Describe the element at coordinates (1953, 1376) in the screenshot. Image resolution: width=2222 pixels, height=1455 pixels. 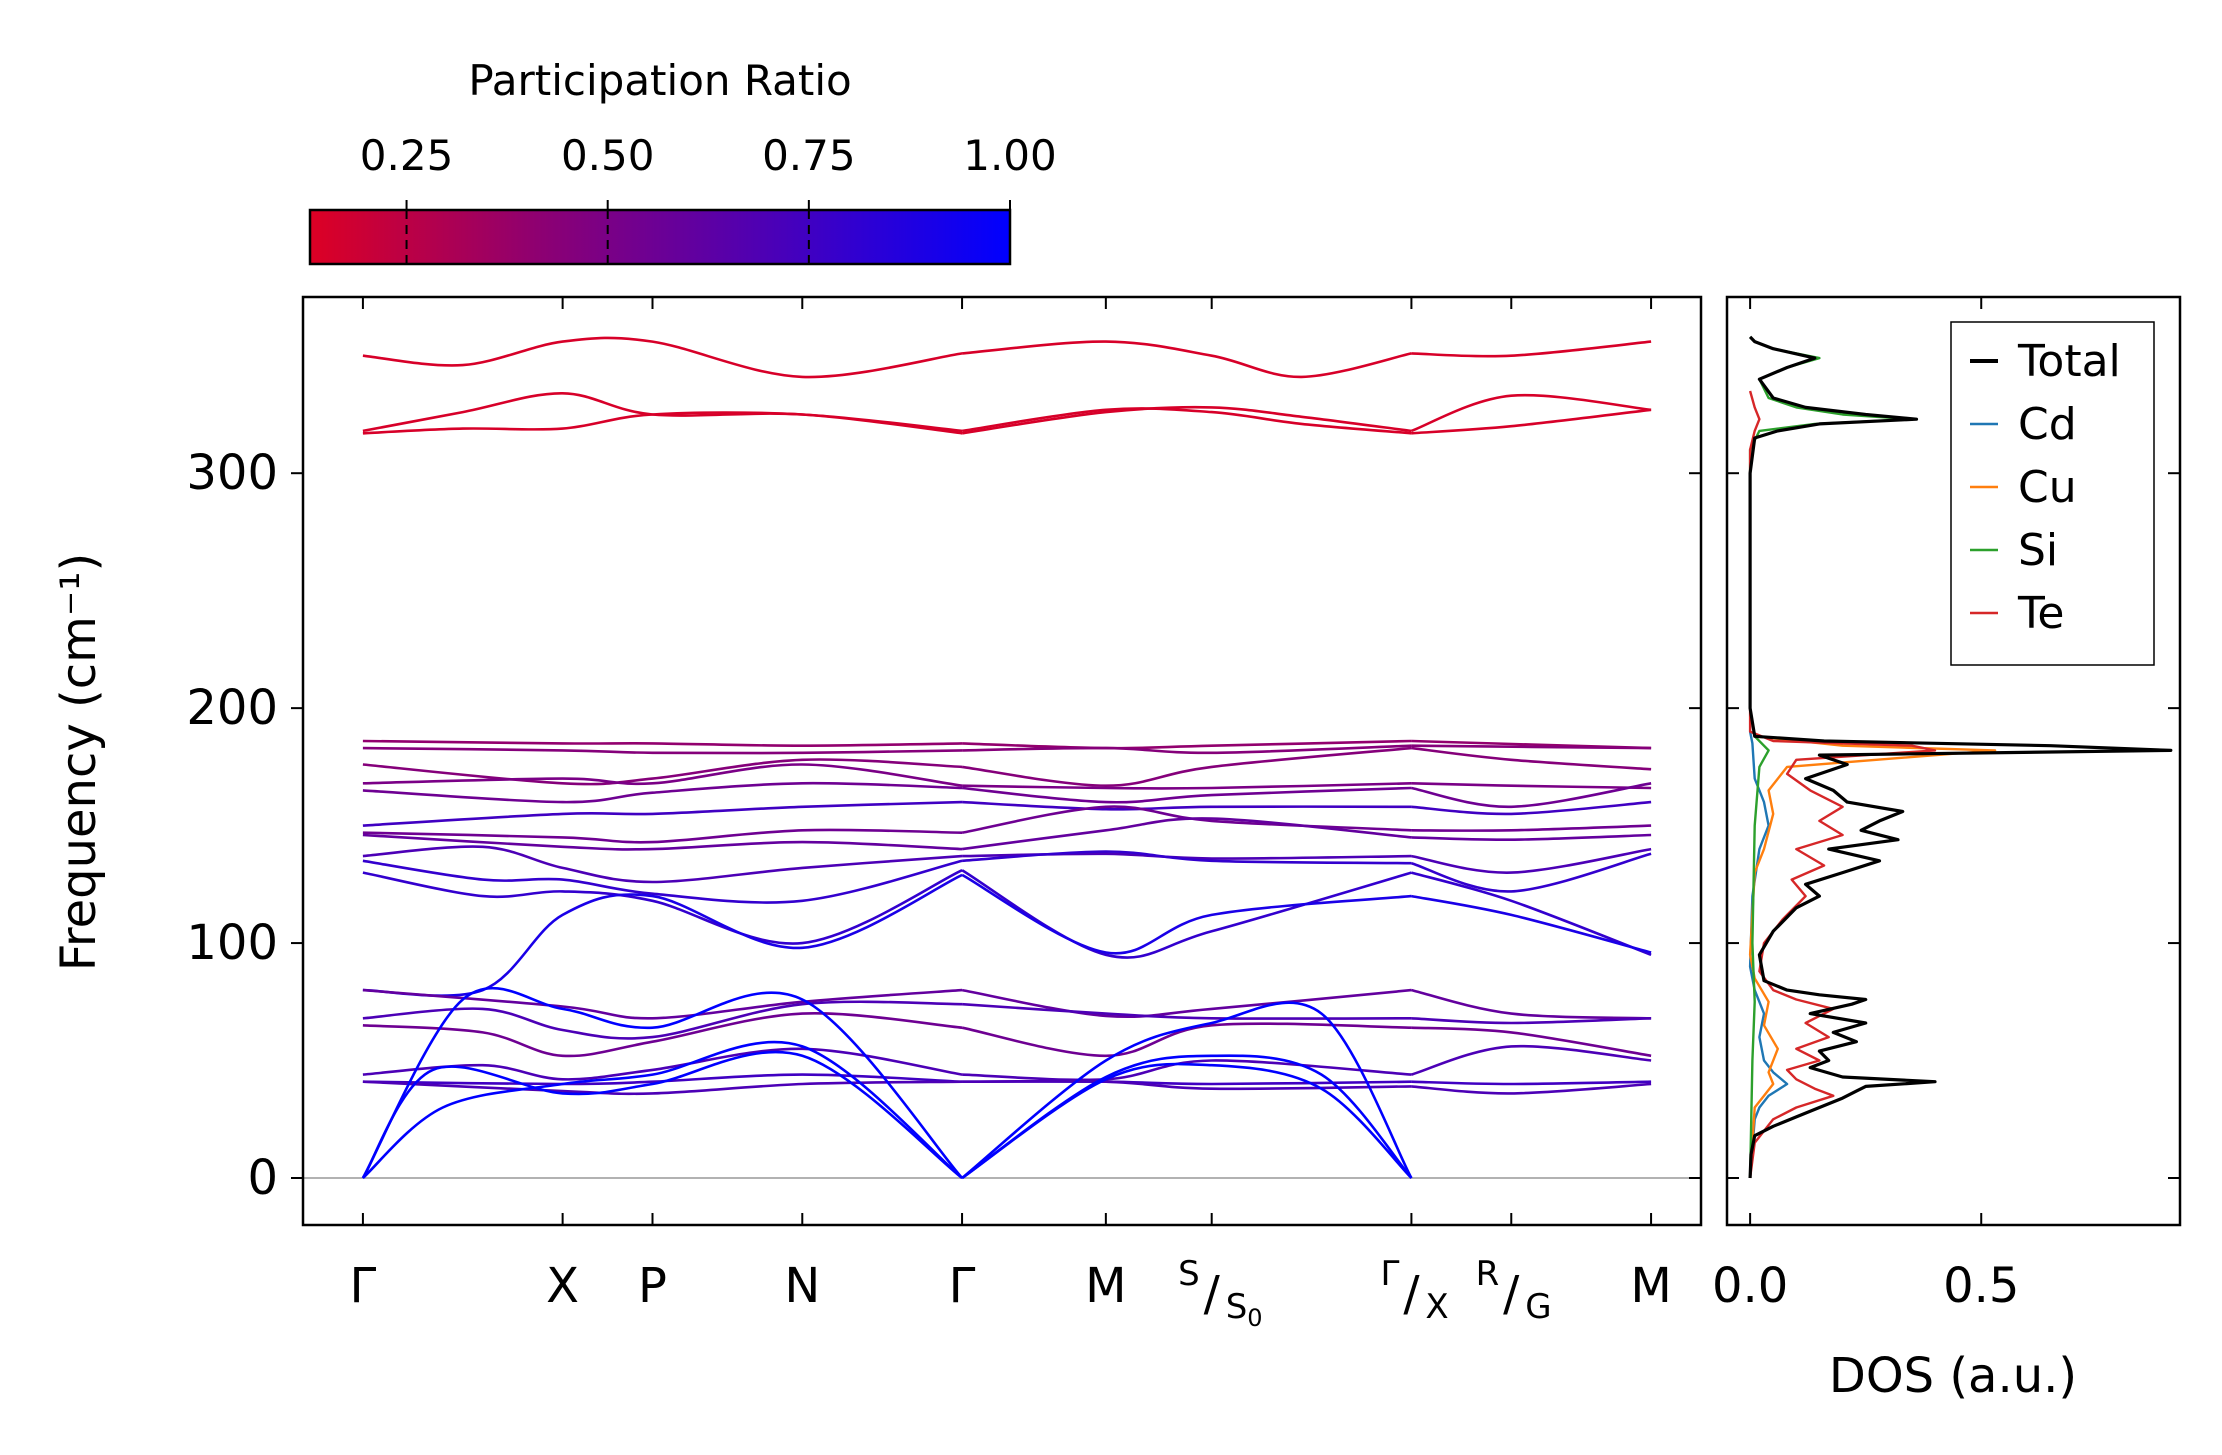
I see `x-axis-label-dos: DOS (a.u.)` at that location.